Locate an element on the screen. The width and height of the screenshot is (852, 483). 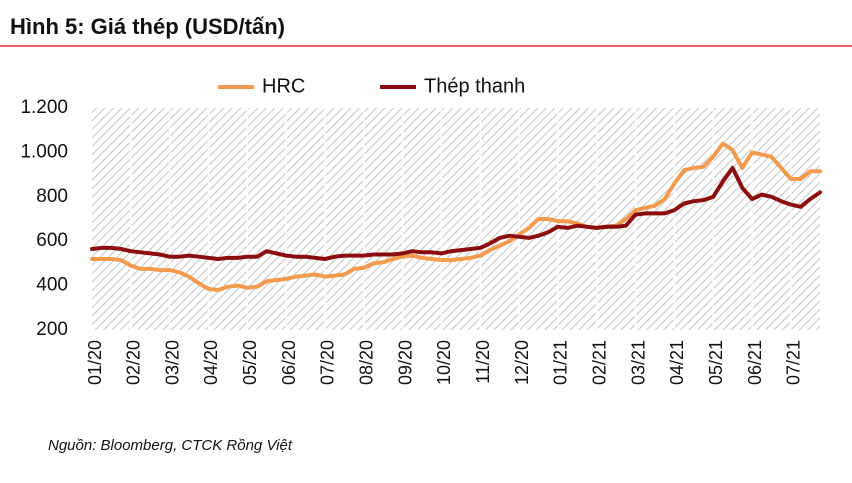
x-tick-label: 03/20 is located at coordinates (172, 362).